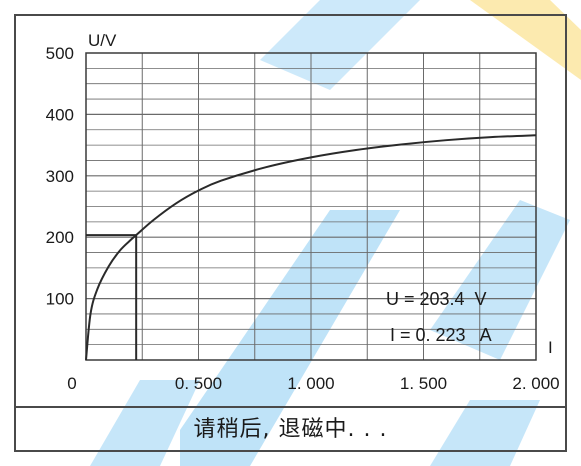 The image size is (581, 466). I want to click on x-tick-label: 0. 500, so click(198, 383).